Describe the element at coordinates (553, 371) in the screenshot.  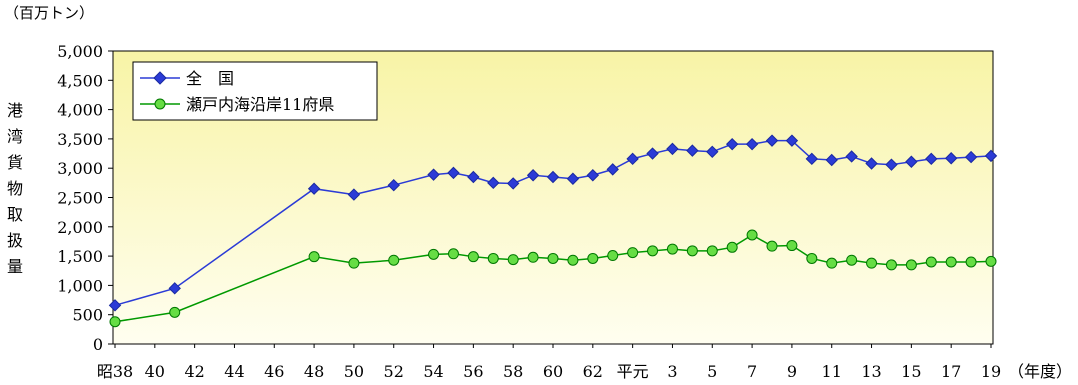
I see `x-tick-label: 60` at that location.